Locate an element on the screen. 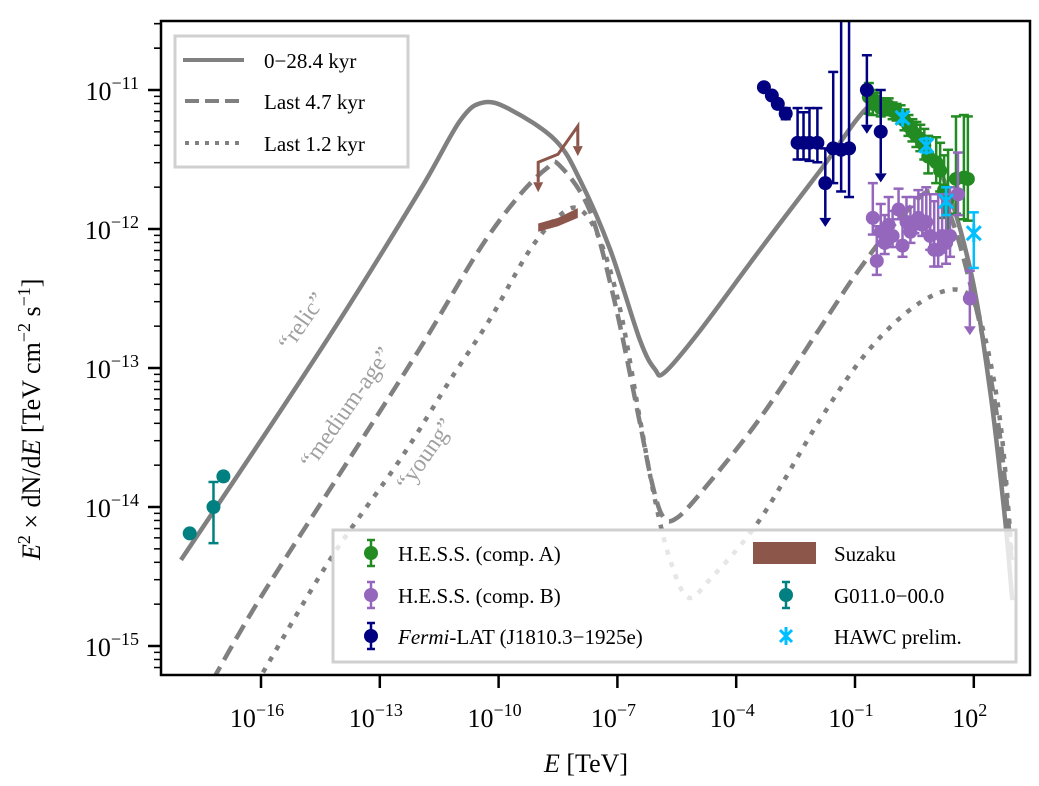 Image resolution: width=1039 pixels, height=786 pixels. y-tick-label: 10−14 is located at coordinates (112, 506).